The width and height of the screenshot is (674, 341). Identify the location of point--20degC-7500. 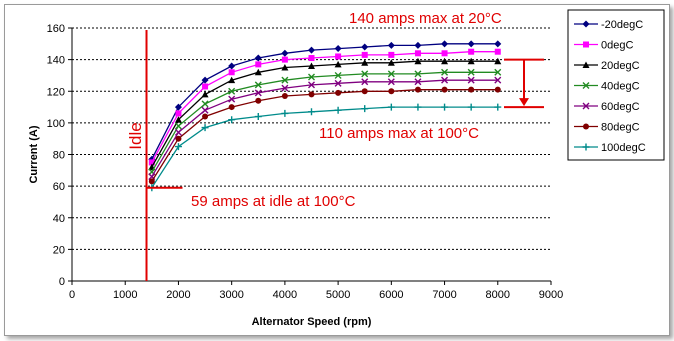
(471, 44).